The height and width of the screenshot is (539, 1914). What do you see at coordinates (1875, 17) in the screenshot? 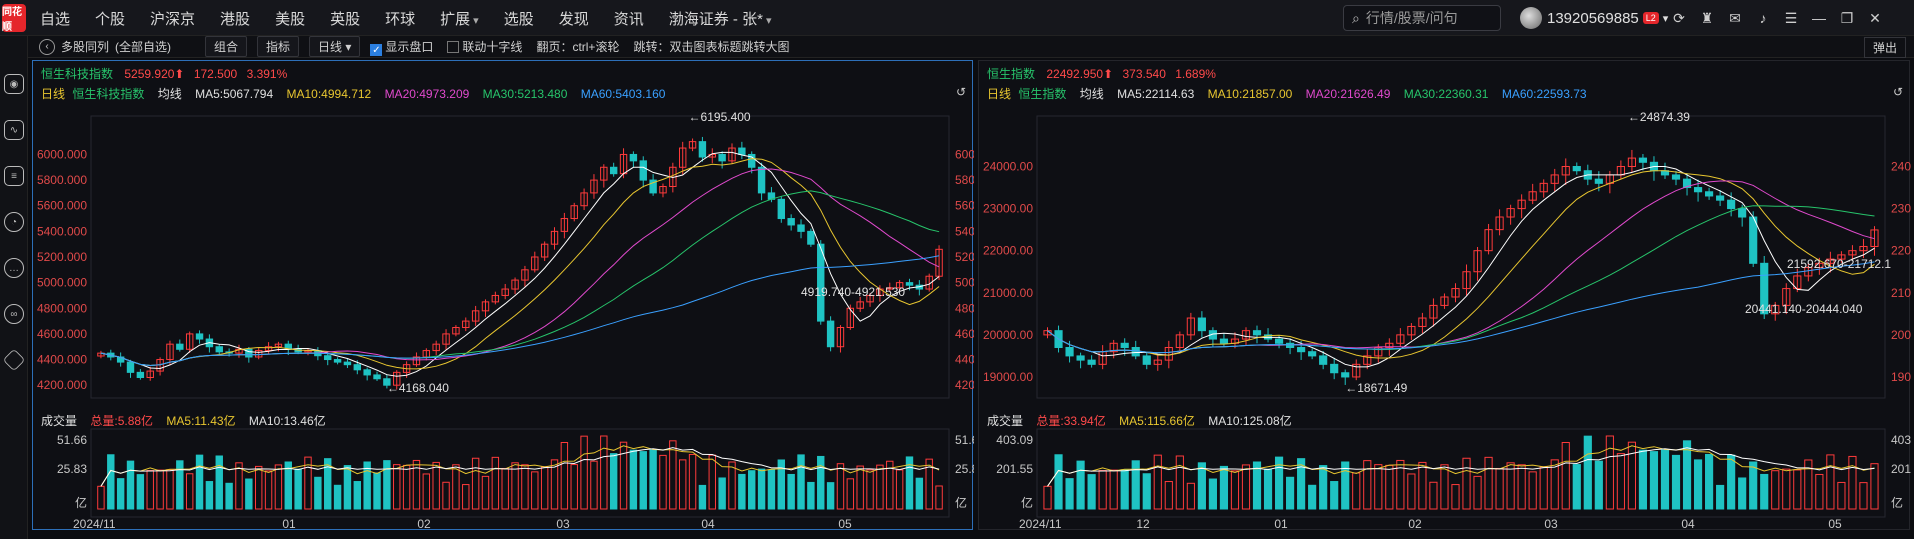
I see `close-icon: ✕` at bounding box center [1875, 17].